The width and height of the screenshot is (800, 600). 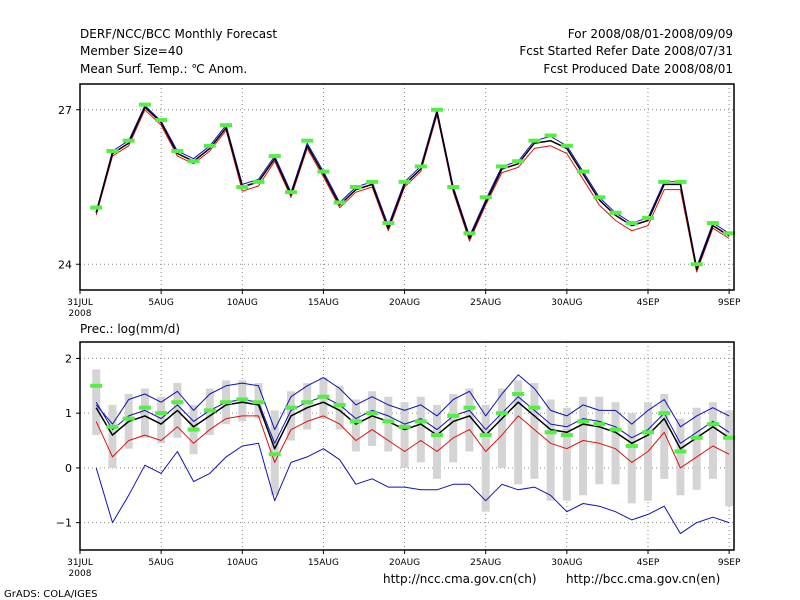 I want to click on member-blue-min-line, so click(x=412, y=488).